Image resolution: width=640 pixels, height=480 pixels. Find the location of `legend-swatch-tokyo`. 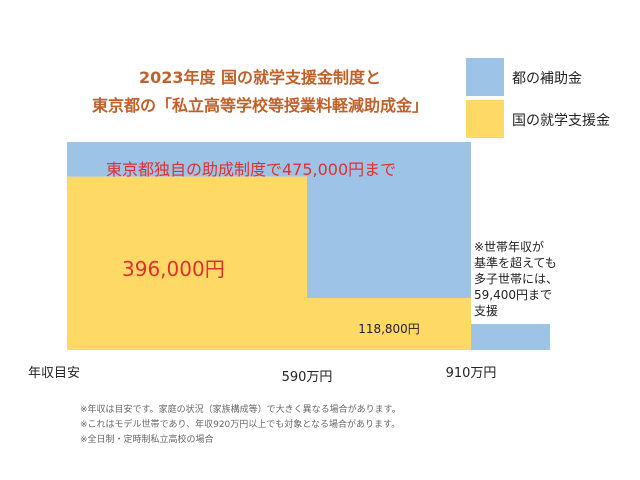

legend-swatch-tokyo is located at coordinates (485, 77).